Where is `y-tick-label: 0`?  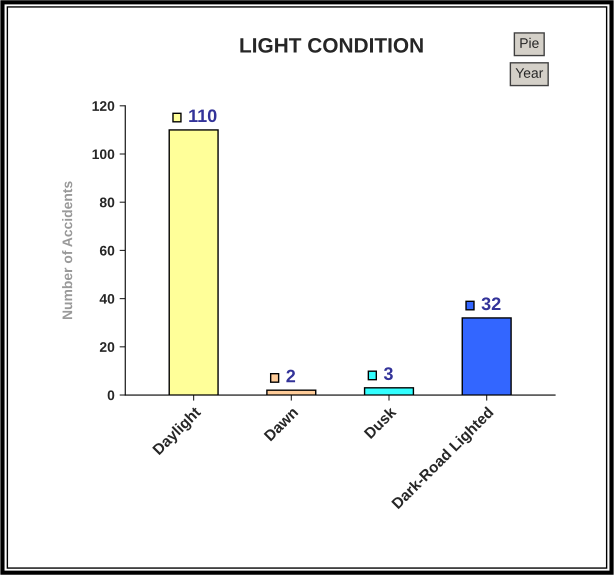
y-tick-label: 0 is located at coordinates (111, 395).